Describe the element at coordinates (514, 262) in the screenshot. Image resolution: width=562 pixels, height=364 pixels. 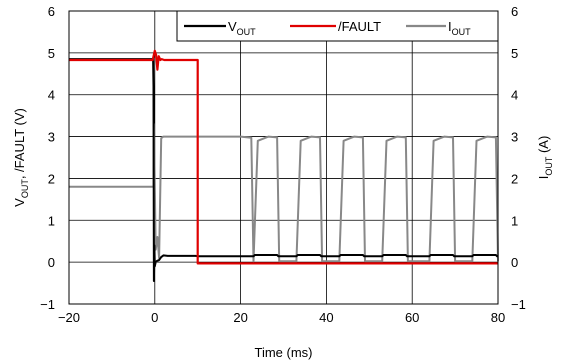
I see `y-right-tick-label: 0` at that location.